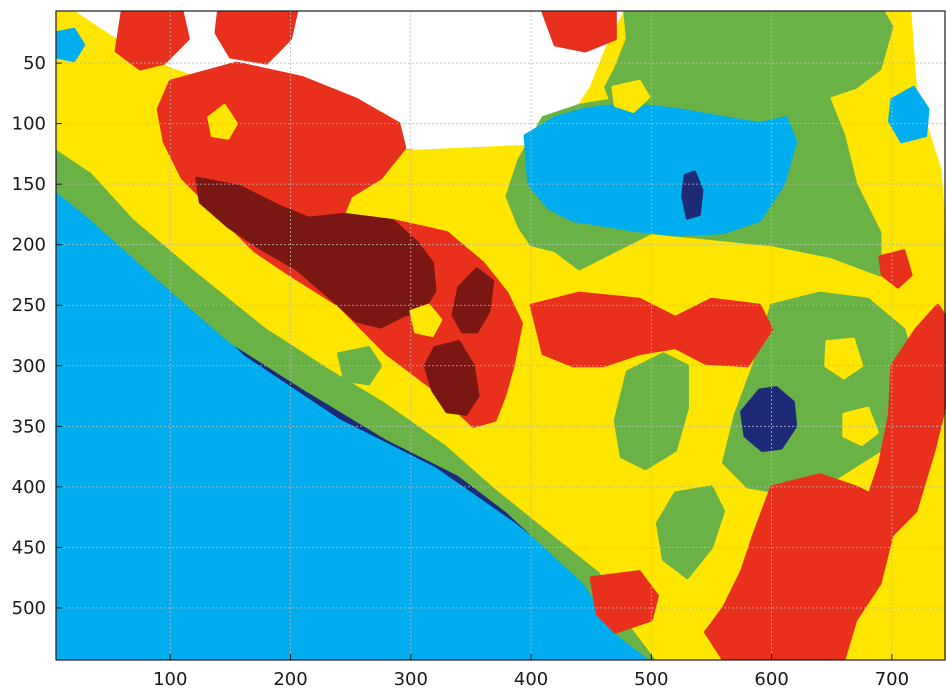  Describe the element at coordinates (29, 245) in the screenshot. I see `y-tick-label: 200` at that location.